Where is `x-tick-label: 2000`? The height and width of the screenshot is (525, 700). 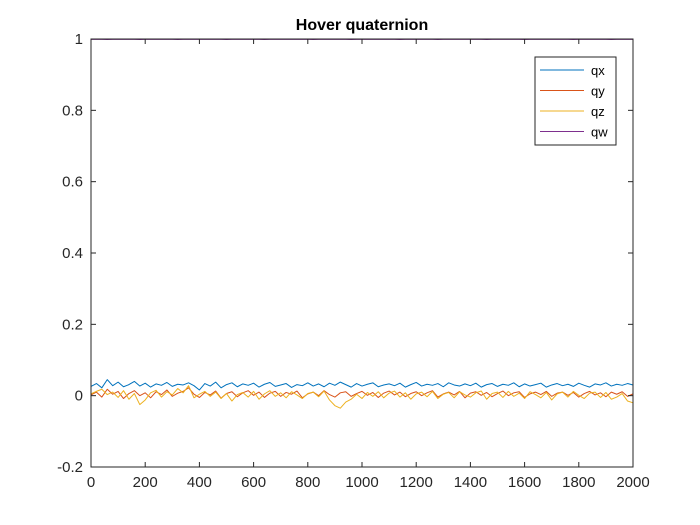 x-tick-label: 2000 is located at coordinates (632, 482).